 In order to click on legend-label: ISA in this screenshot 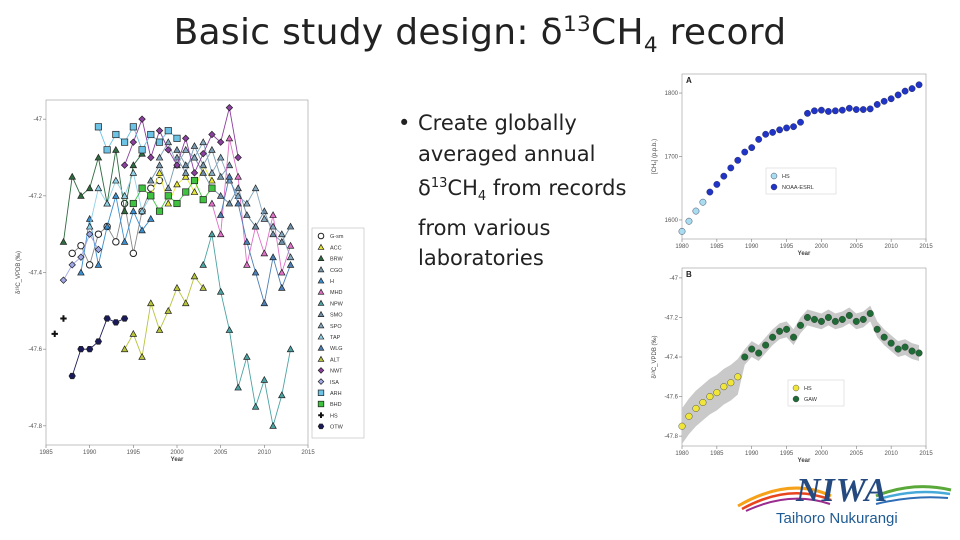, I will do `click(334, 383)`.